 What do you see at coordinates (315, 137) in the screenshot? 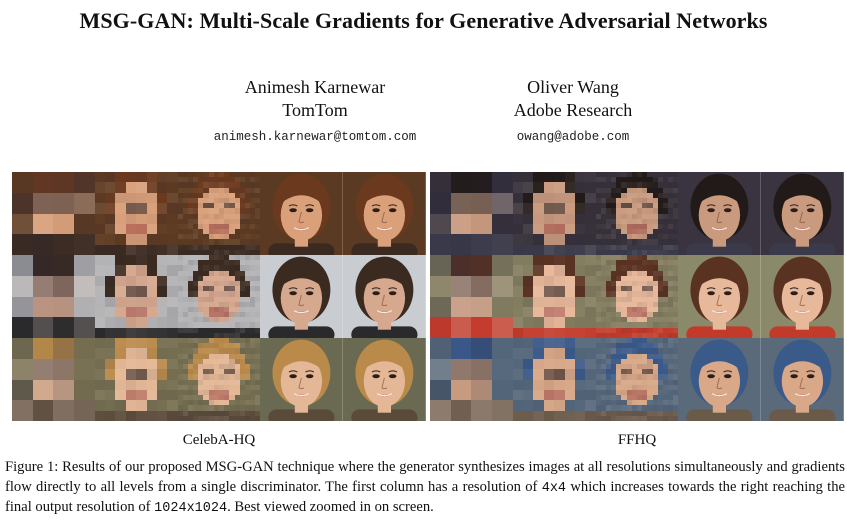
I see `author-email: animesh.karnewar@tomtom.com` at bounding box center [315, 137].